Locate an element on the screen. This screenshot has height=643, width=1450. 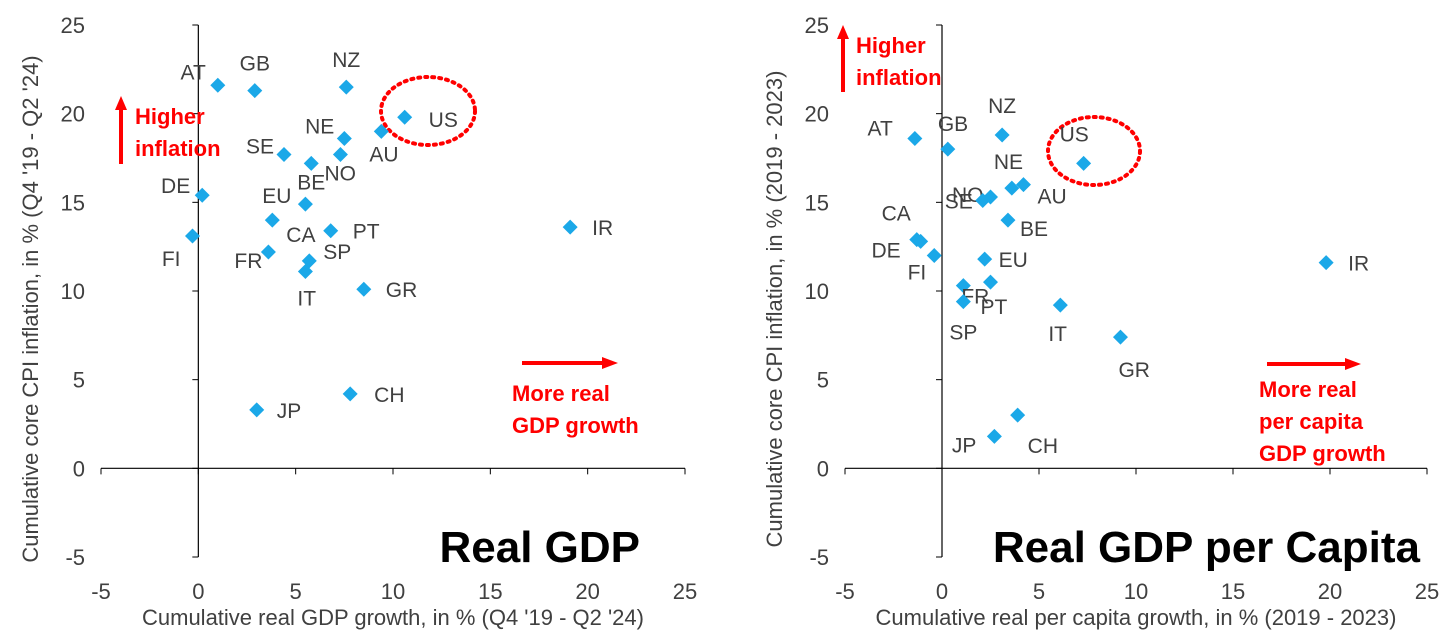
point-label-at: AT is located at coordinates (880, 128).